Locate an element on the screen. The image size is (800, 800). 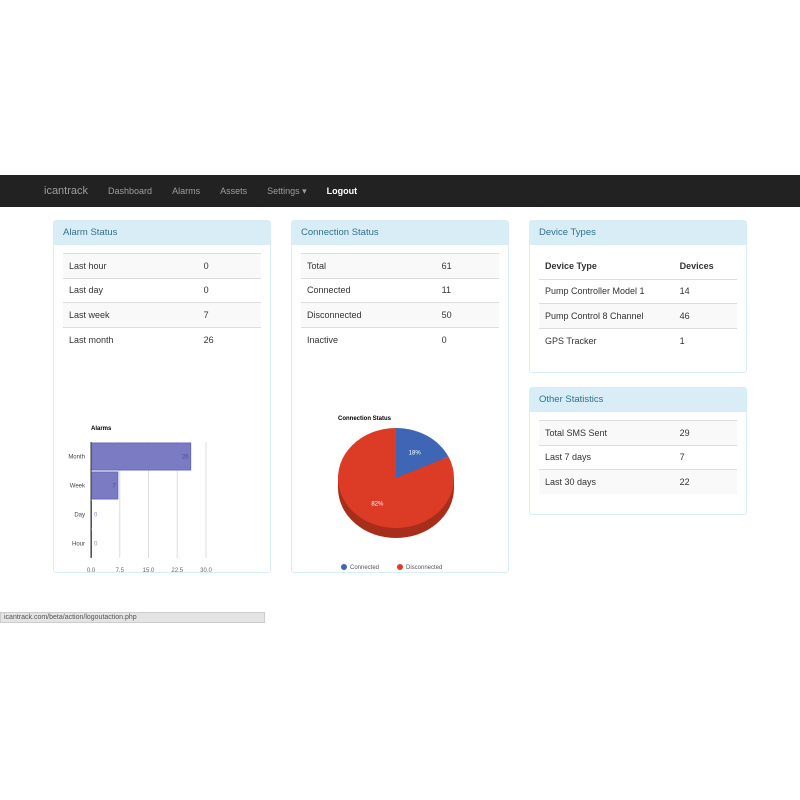
row-label: Pump Controller Model 1 is located at coordinates (606, 291).